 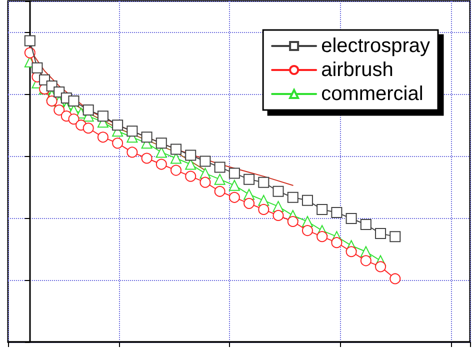 What do you see at coordinates (375, 46) in the screenshot?
I see `legend-label: electrospray` at bounding box center [375, 46].